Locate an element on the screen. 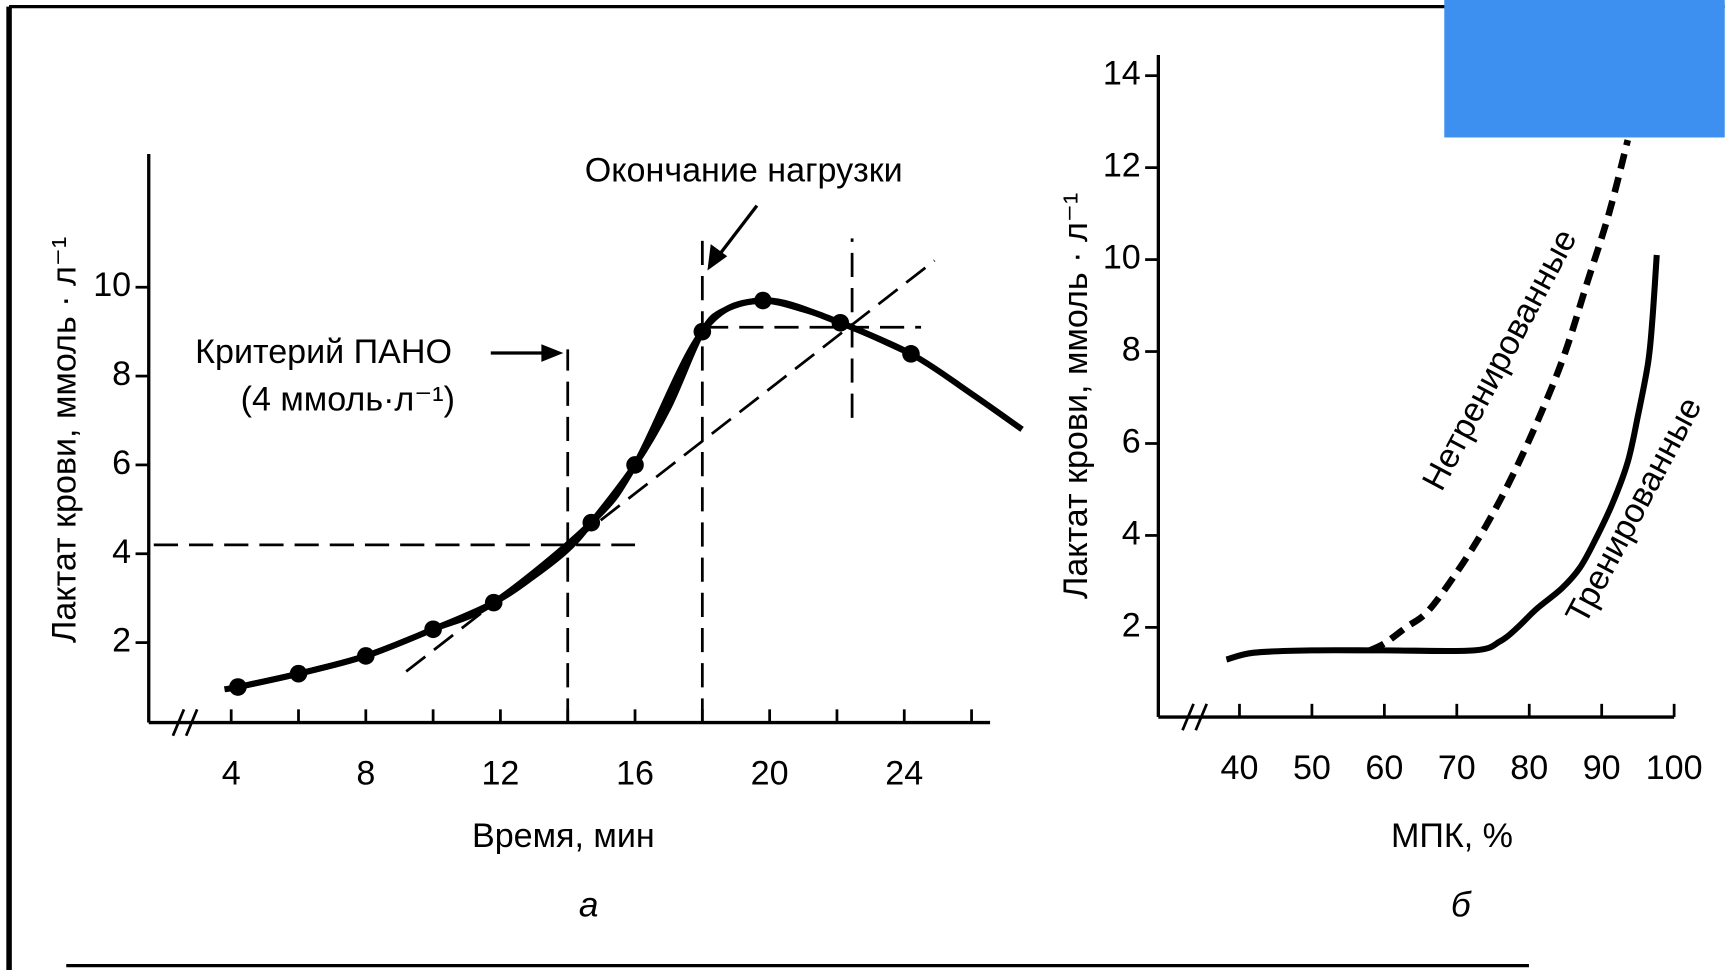 This screenshot has width=1725, height=970. x-tick-label: 80 is located at coordinates (1529, 768).